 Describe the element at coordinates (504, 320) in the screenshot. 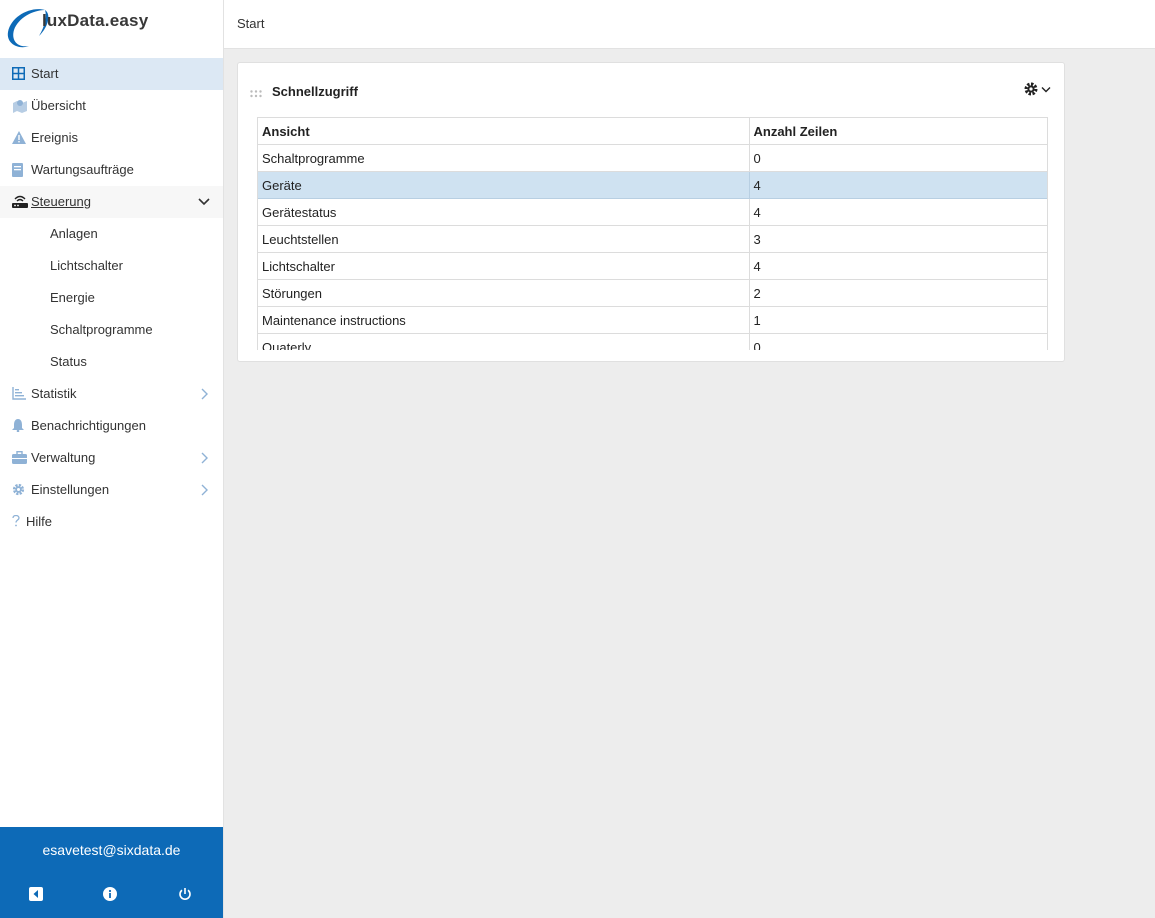

I see `cell-view: Maintenance instructions` at that location.